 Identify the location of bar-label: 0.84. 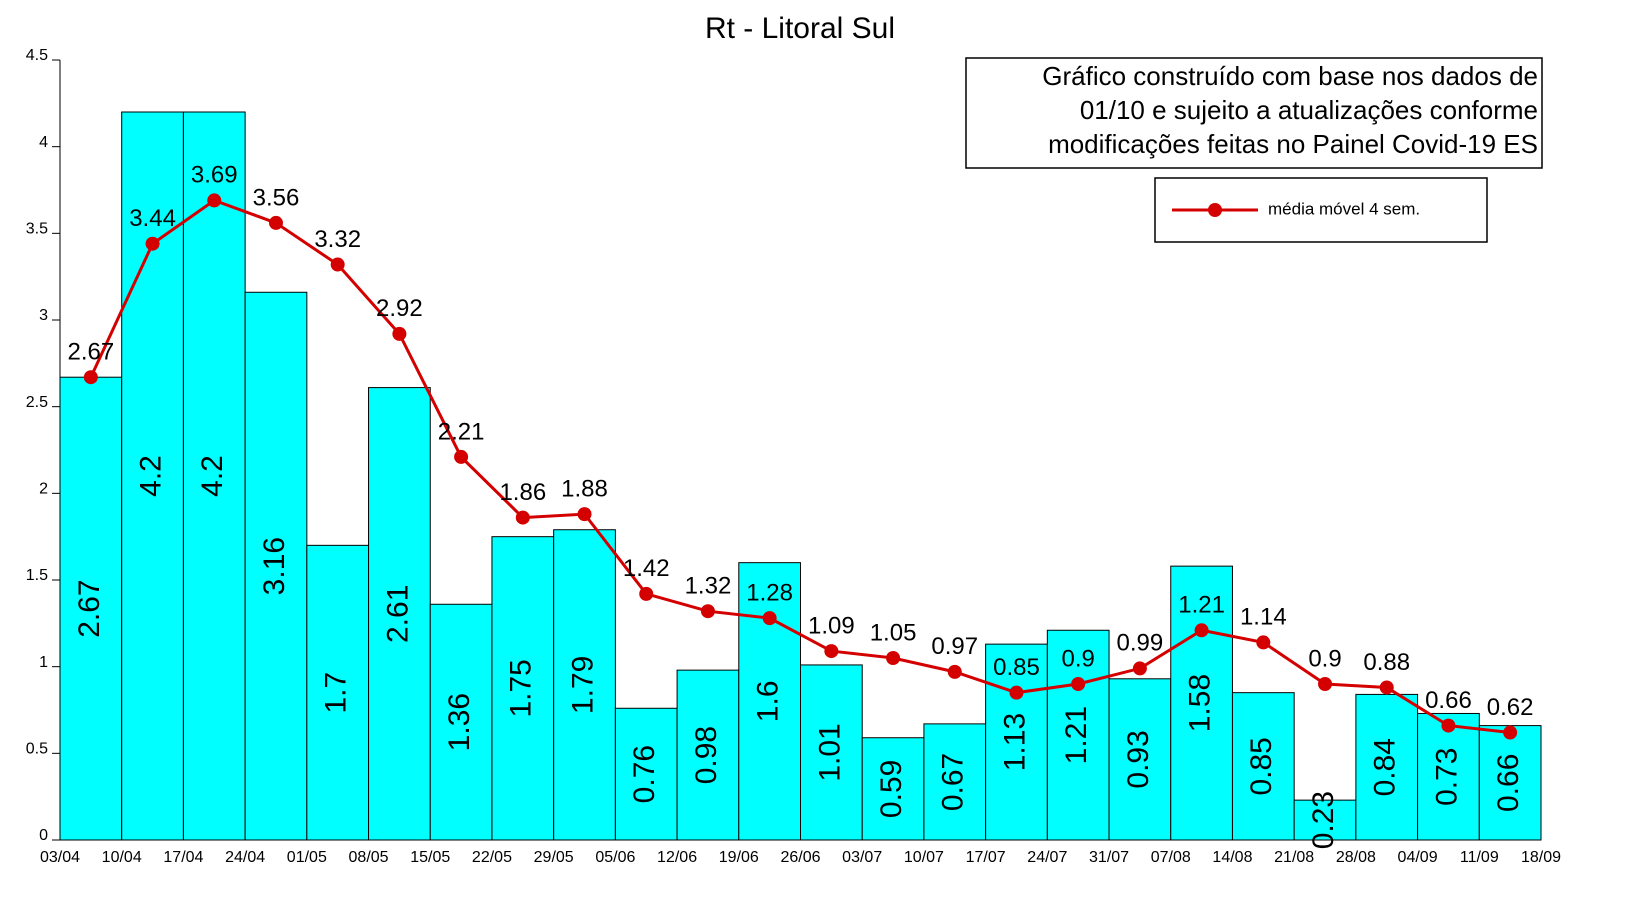
(1385, 767).